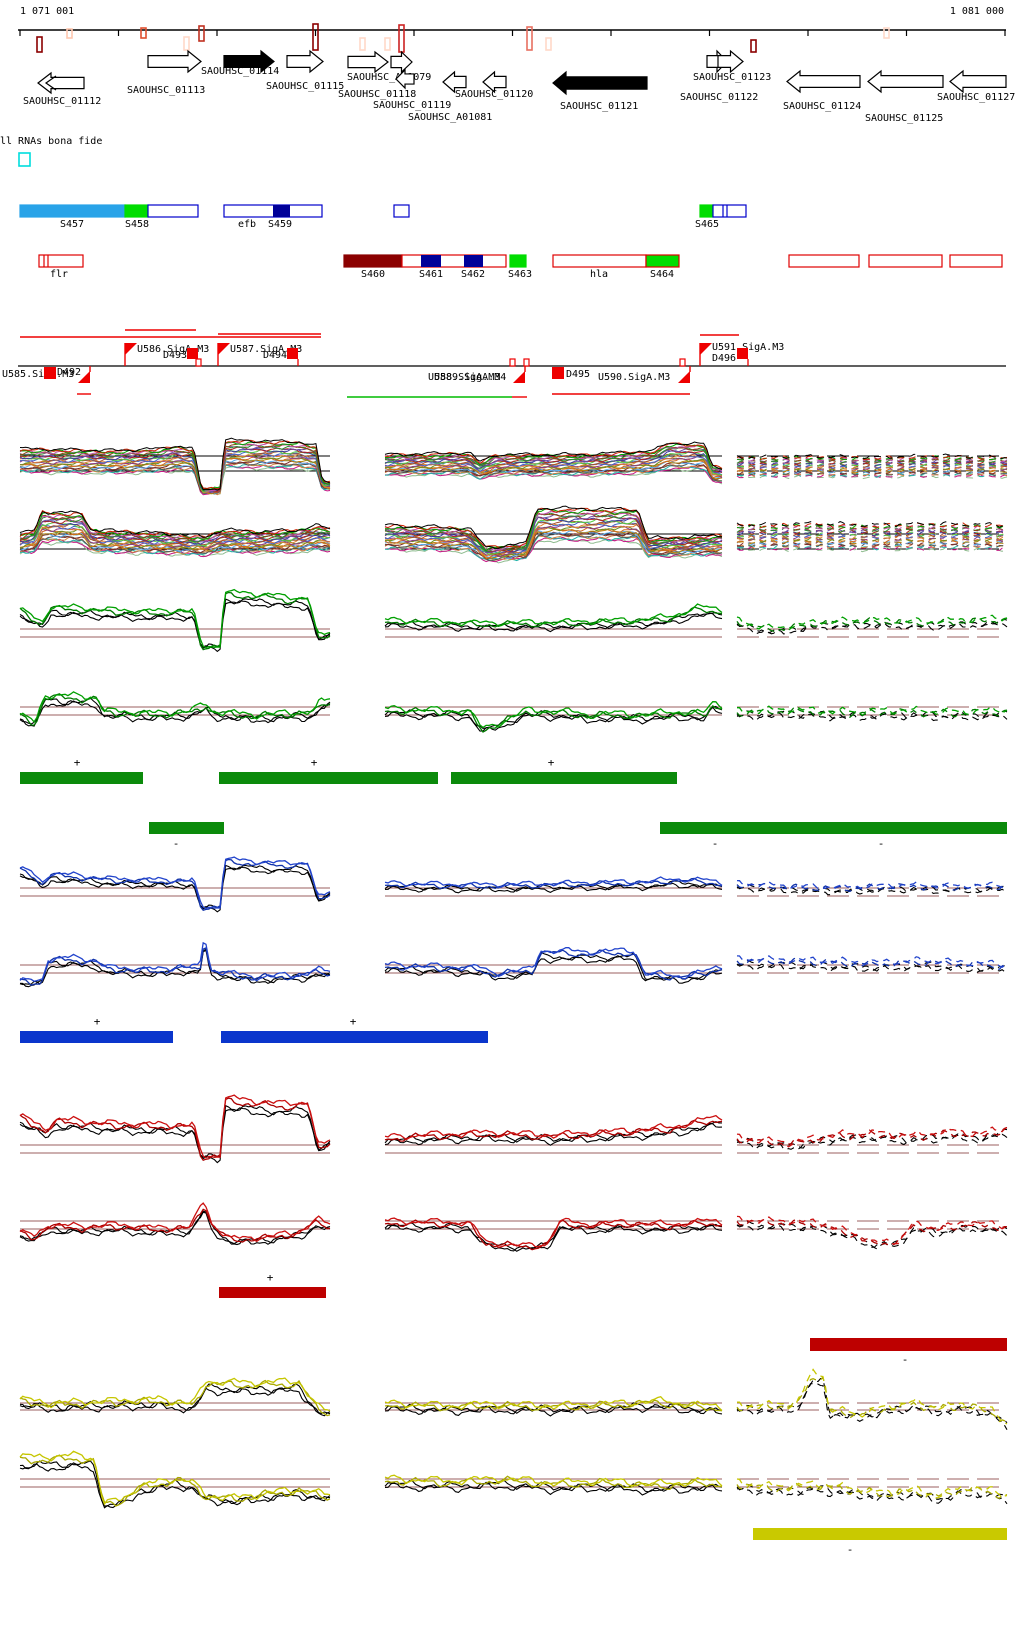  I want to click on gene-label: SAOUHSC_A01081, so click(450, 117).